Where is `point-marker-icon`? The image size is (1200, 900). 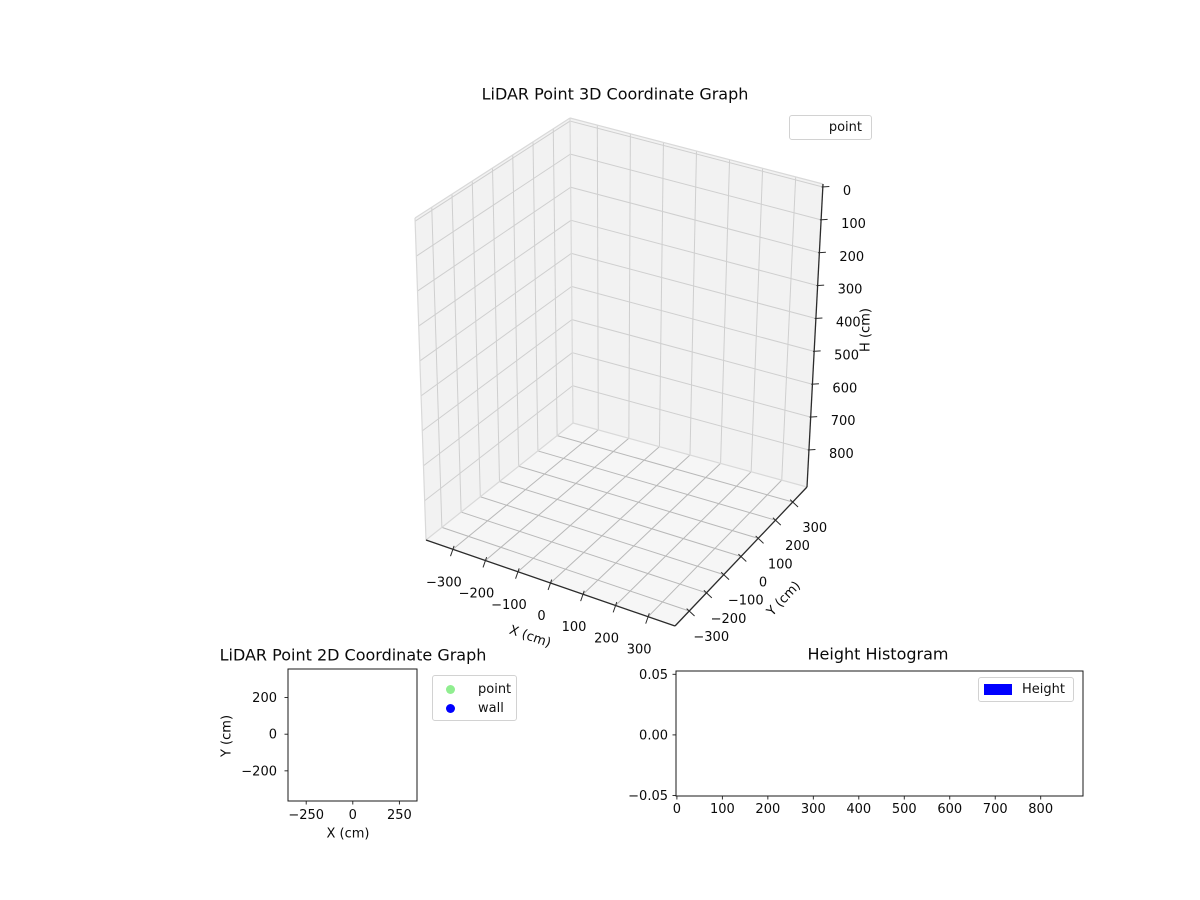
point-marker-icon is located at coordinates (450, 689).